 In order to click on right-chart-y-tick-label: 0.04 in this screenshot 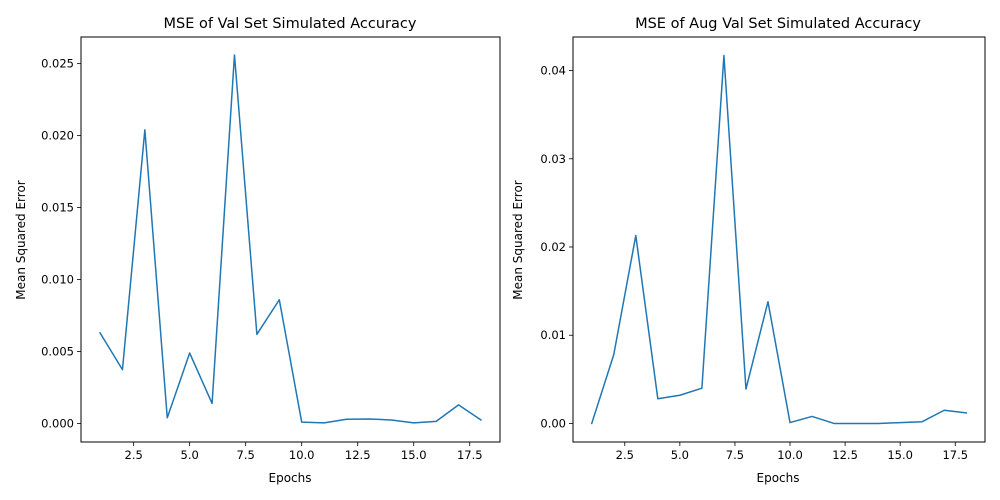, I will do `click(553, 71)`.